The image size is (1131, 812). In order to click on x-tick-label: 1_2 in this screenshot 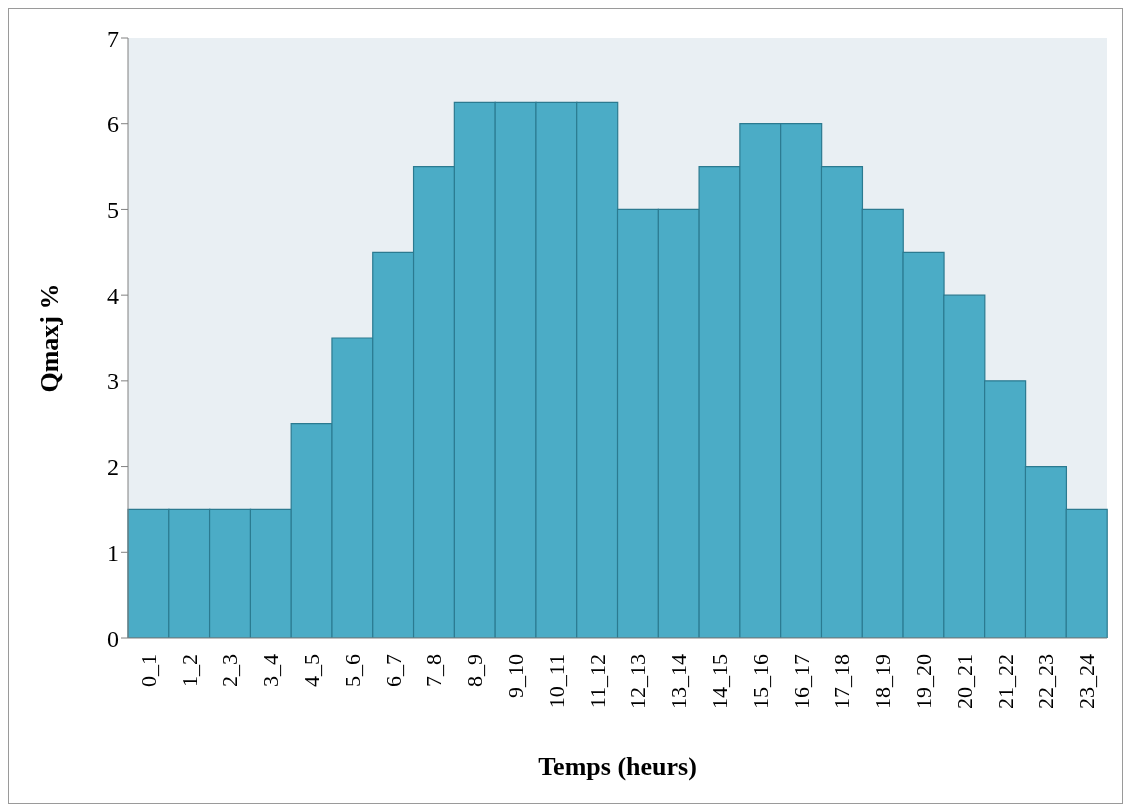, I will do `click(189, 670)`.